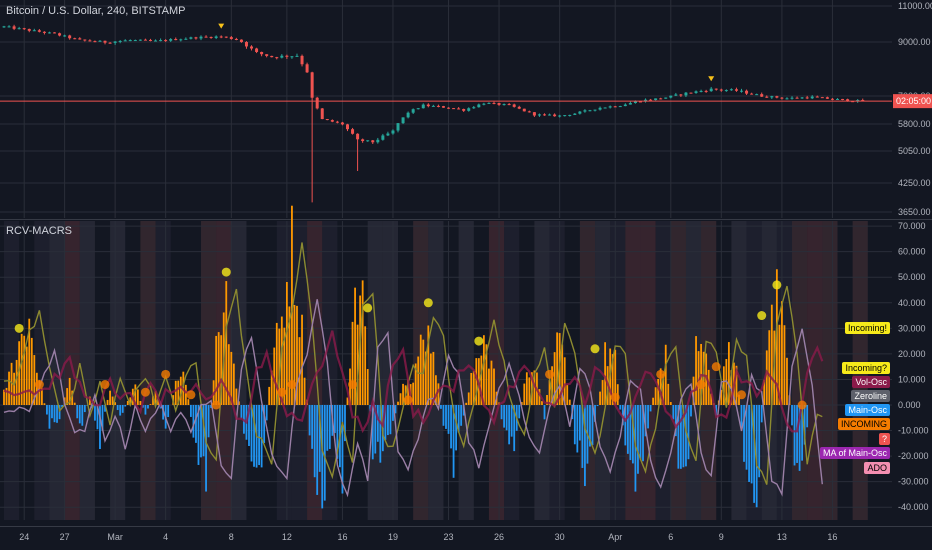 Image resolution: width=932 pixels, height=550 pixels. I want to click on legend-tag-3: Zeroline, so click(870, 396).